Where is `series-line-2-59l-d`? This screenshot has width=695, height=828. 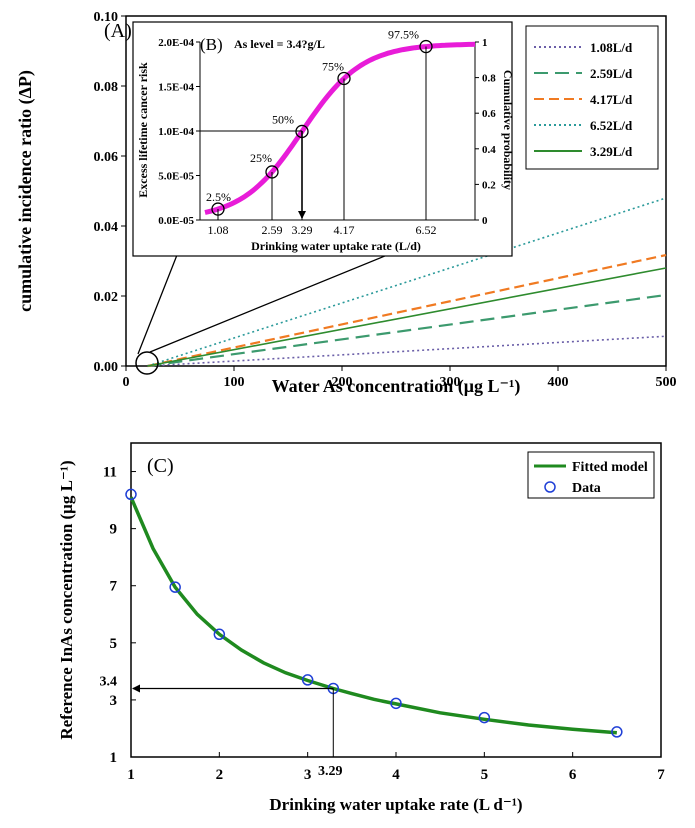 series-line-2-59l-d is located at coordinates (407, 330).